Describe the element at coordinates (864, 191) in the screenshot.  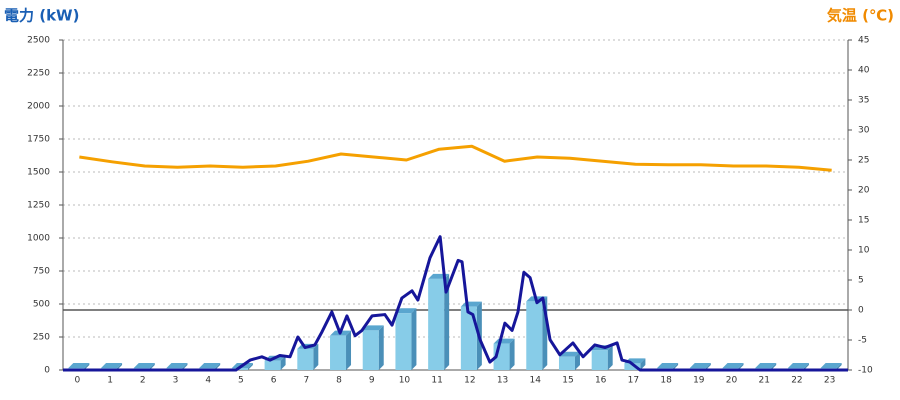
I see `y2-tick-label: 20` at that location.